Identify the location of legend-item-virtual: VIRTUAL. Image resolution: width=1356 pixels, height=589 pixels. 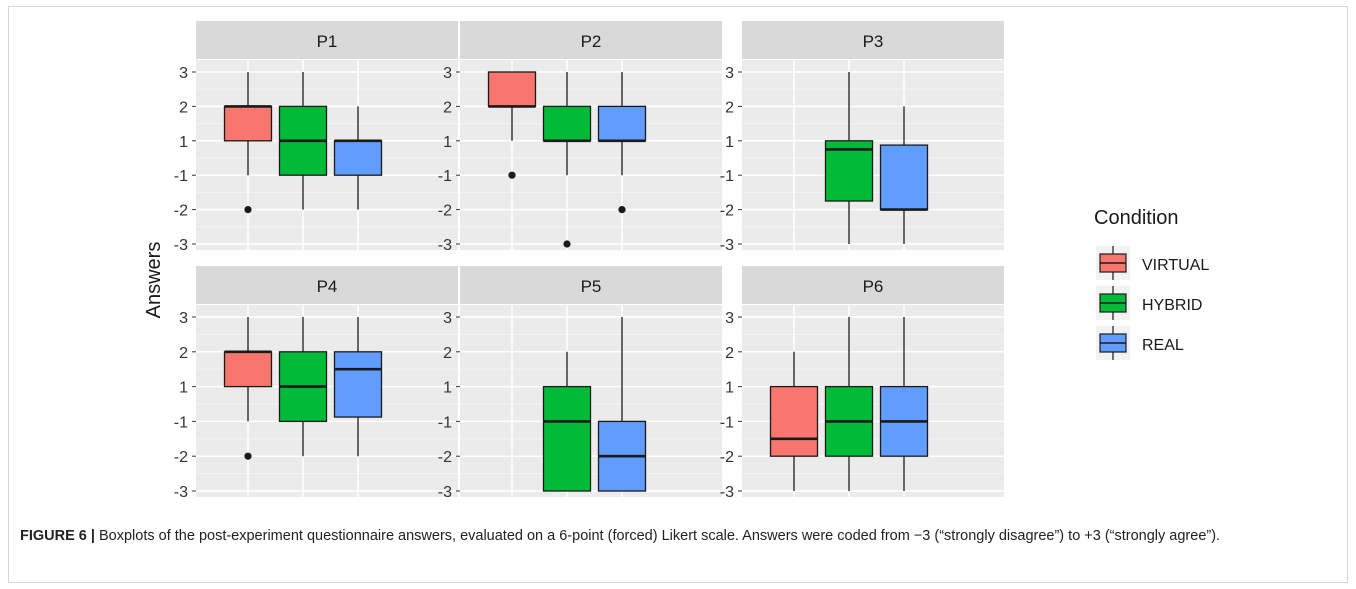
(1152, 263).